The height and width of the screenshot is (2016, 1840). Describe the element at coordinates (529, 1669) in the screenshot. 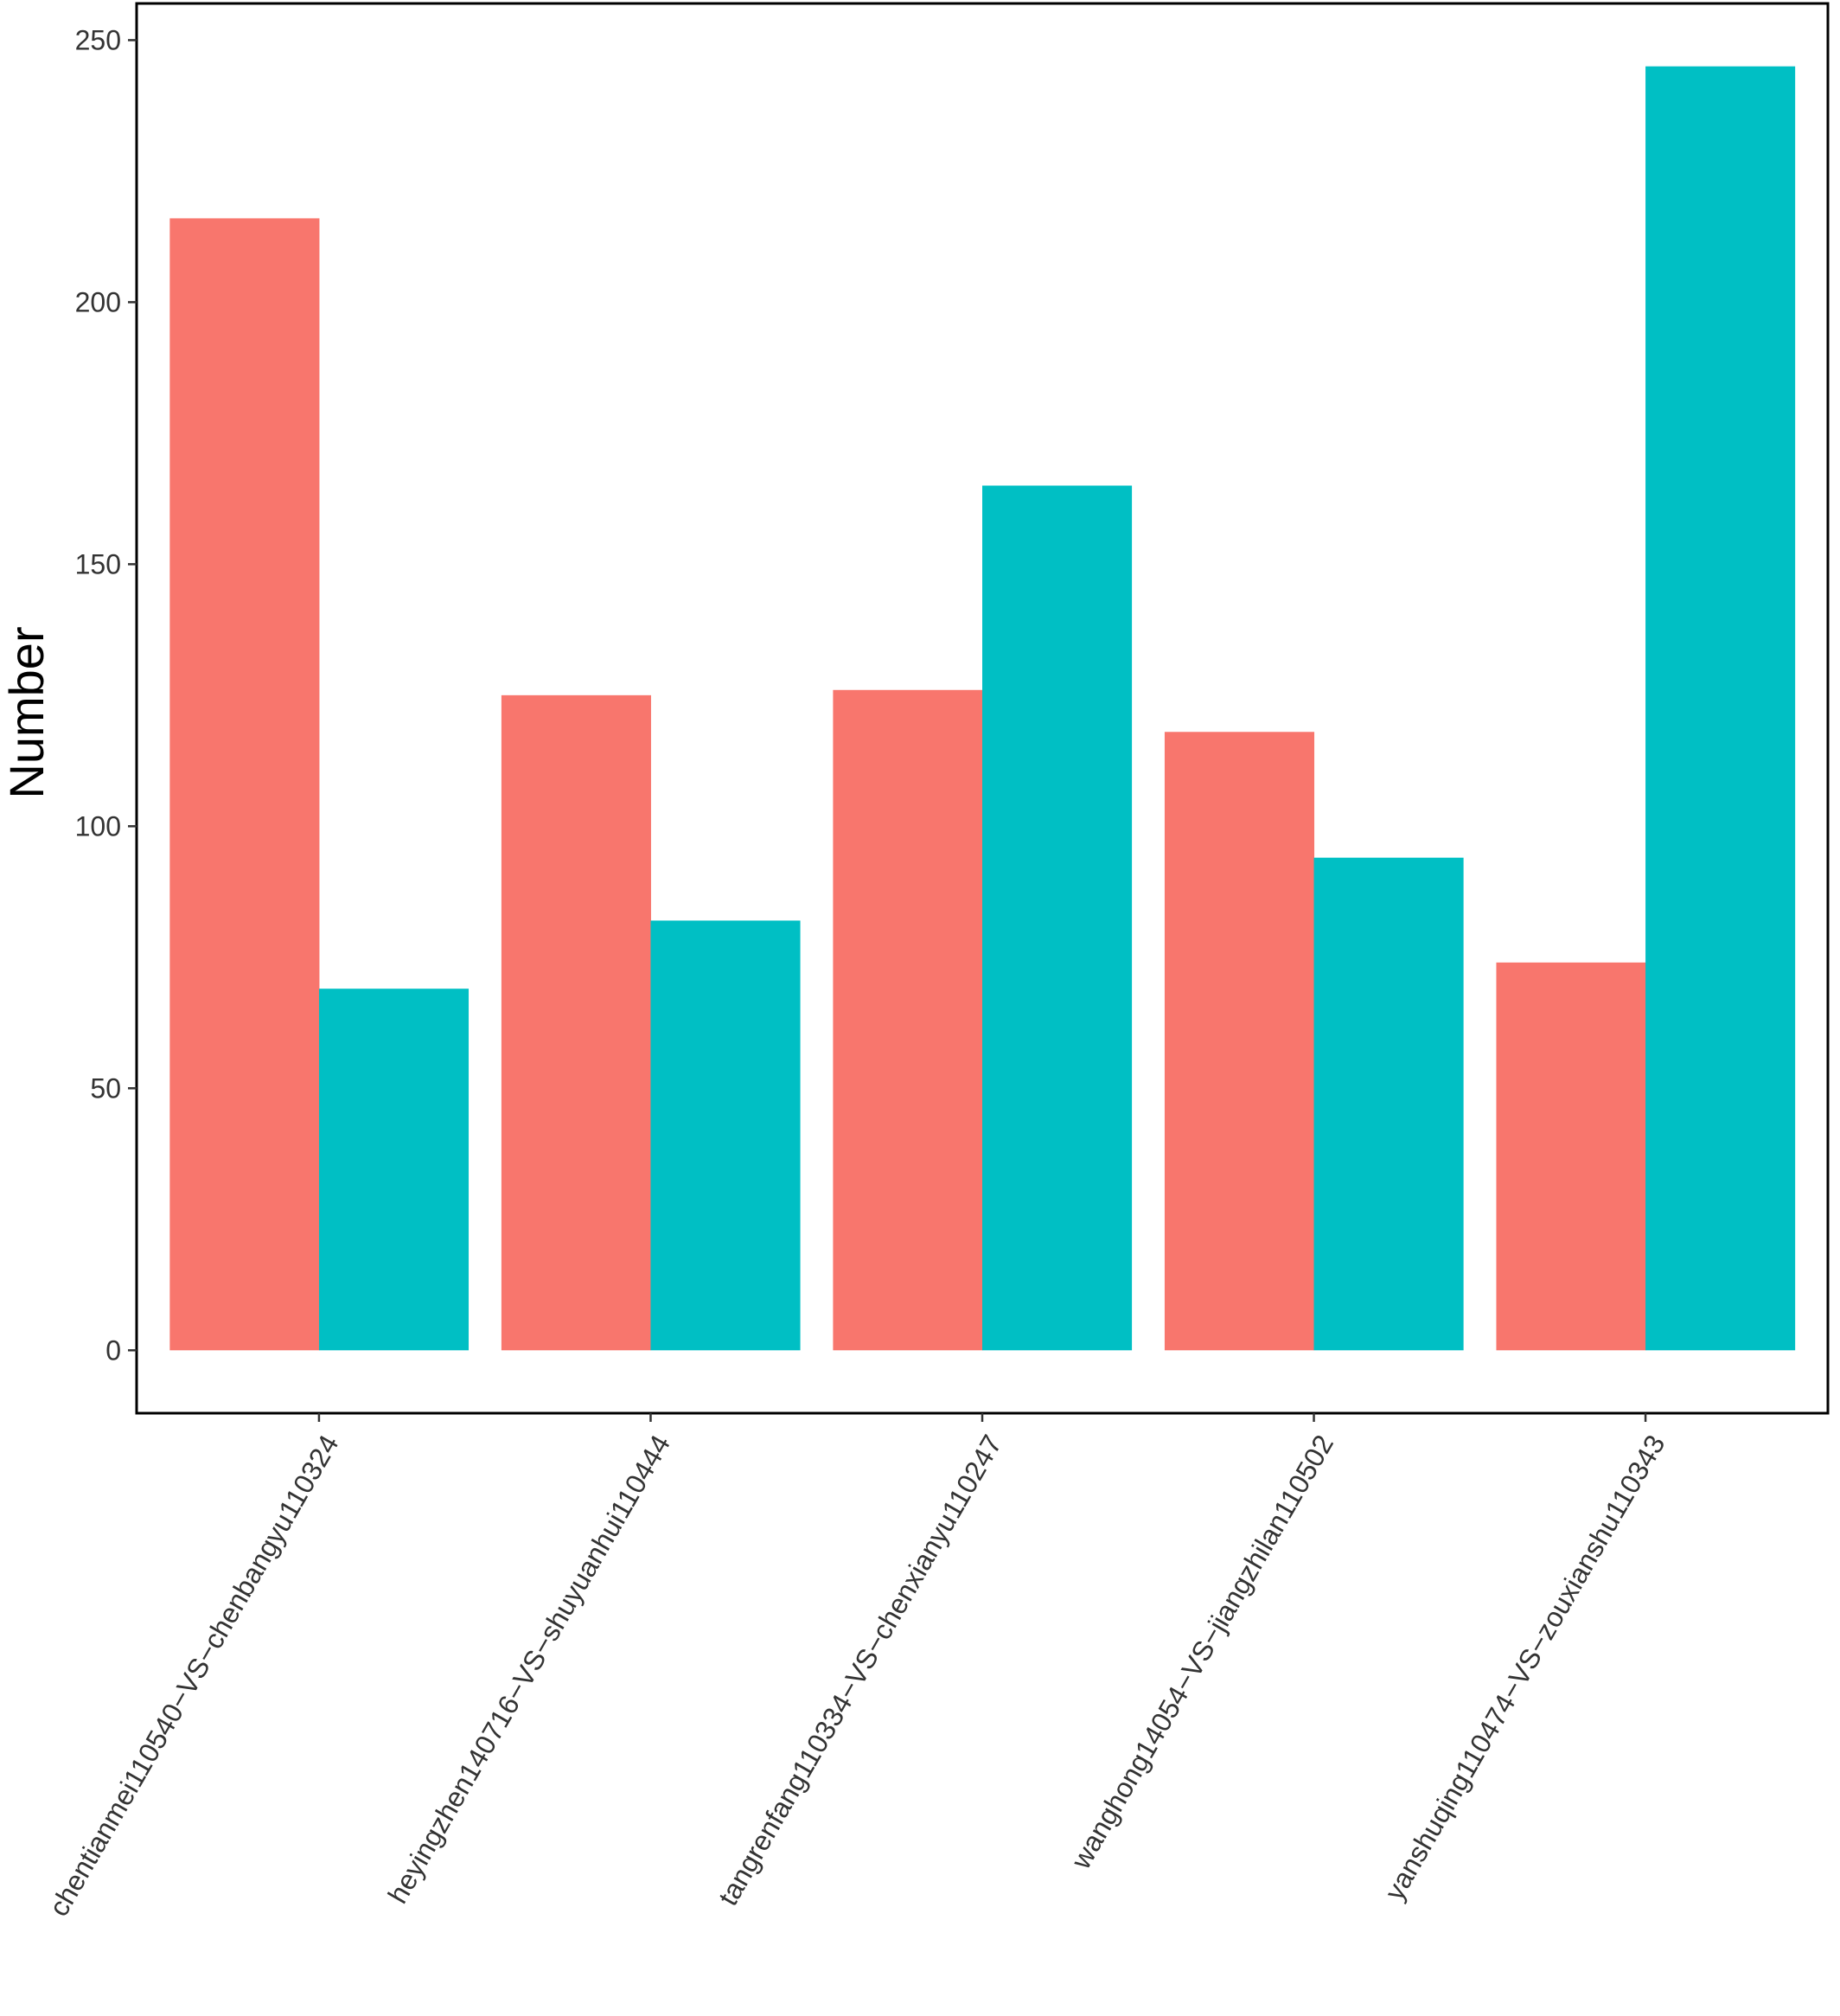

I see `x-tick-label: heyingzhen140716−VS−shuyuanhui110444` at that location.